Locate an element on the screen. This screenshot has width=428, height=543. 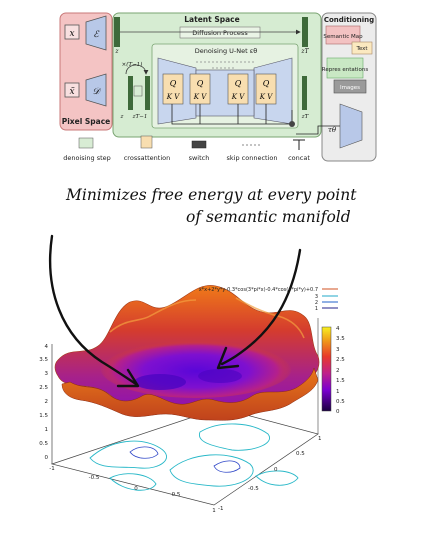
plot-legend-entry: 1 is located at coordinates (316, 309).